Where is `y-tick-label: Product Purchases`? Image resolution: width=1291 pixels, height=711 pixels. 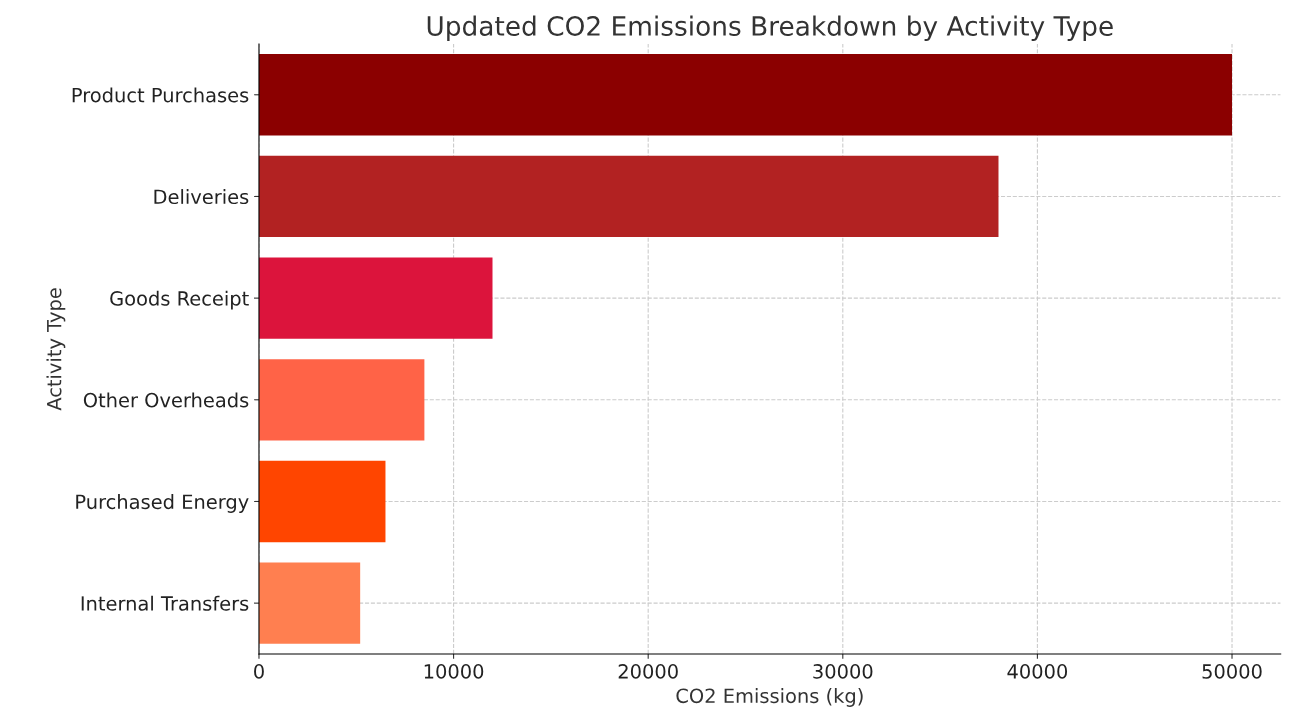
y-tick-label: Product Purchases is located at coordinates (160, 95).